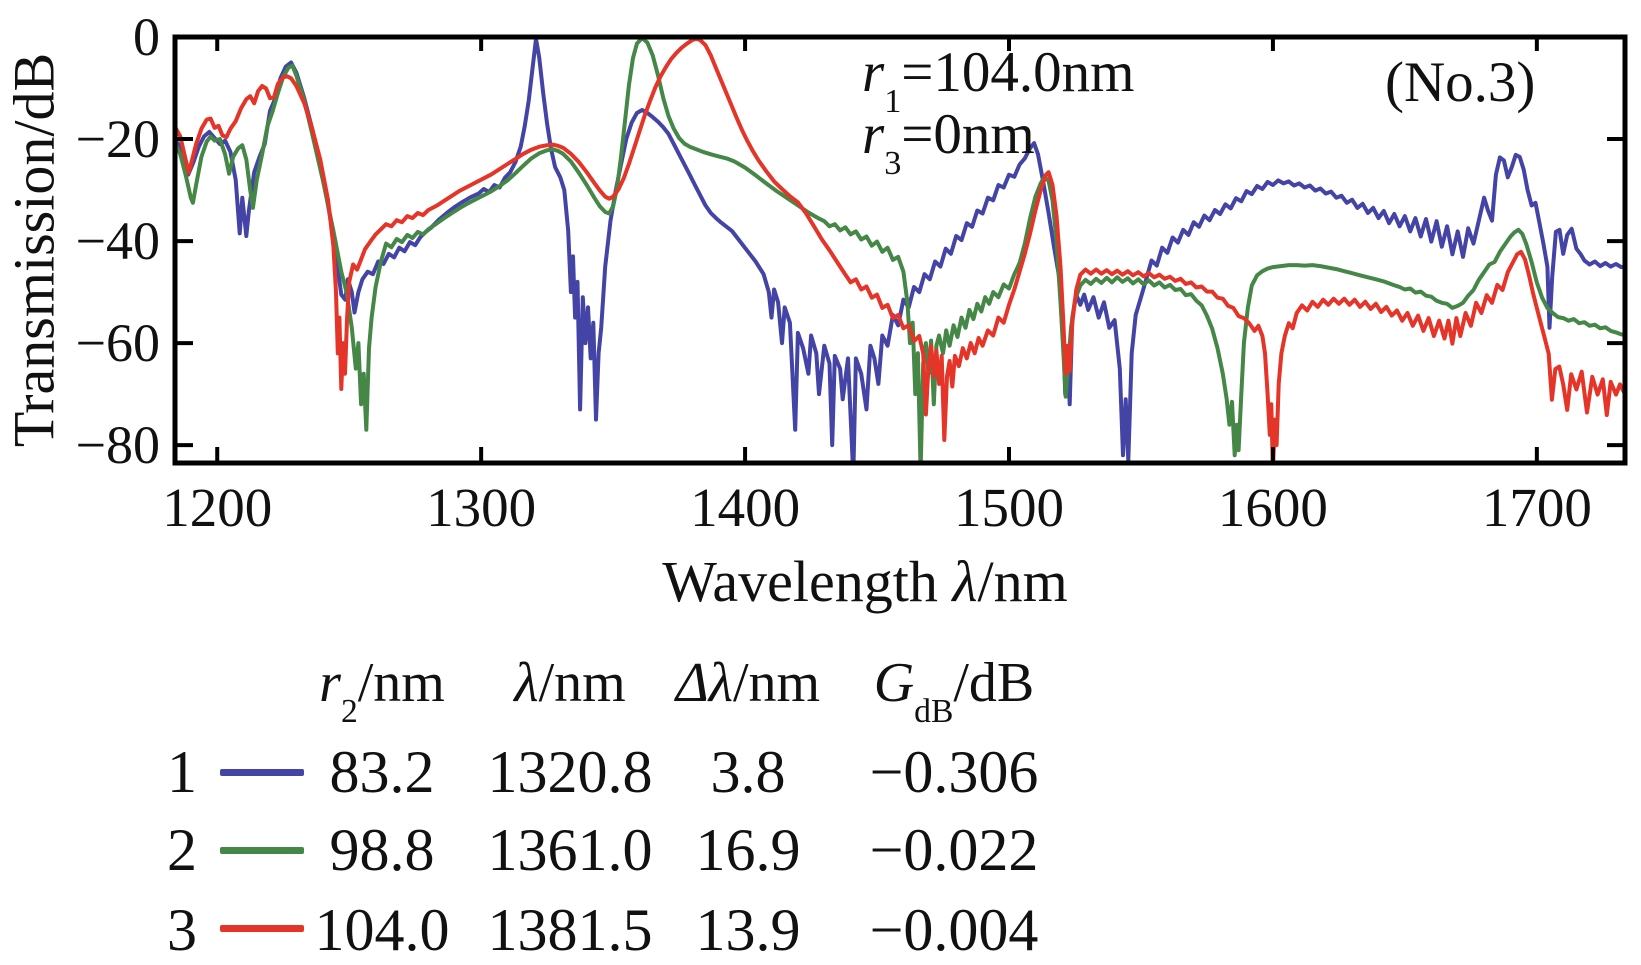  Describe the element at coordinates (382, 930) in the screenshot. I see `legend-row-3-r2: 104.0` at that location.